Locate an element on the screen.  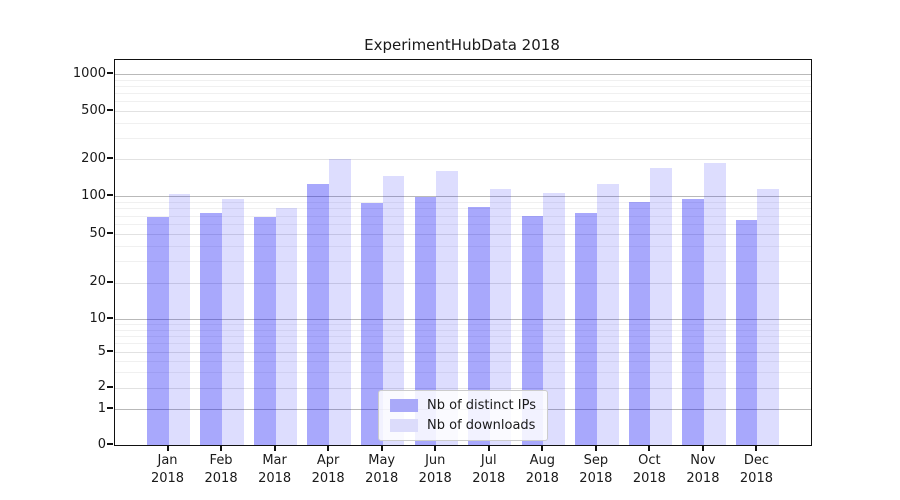
bar-downloads-jan is located at coordinates (179, 319).